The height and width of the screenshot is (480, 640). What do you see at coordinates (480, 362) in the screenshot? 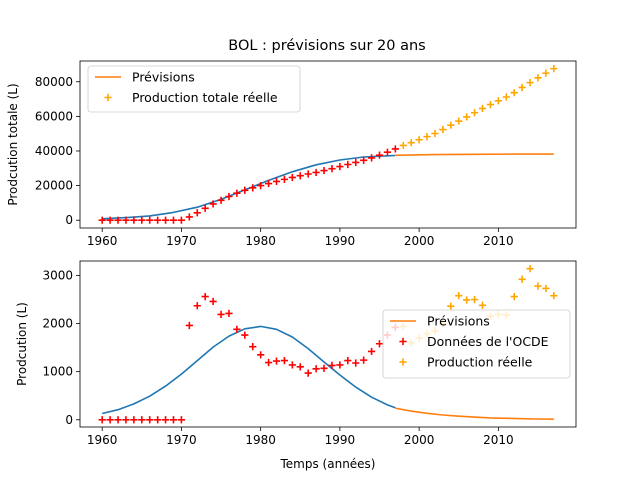
I see `legend-entry-label: Production réelle` at bounding box center [480, 362].